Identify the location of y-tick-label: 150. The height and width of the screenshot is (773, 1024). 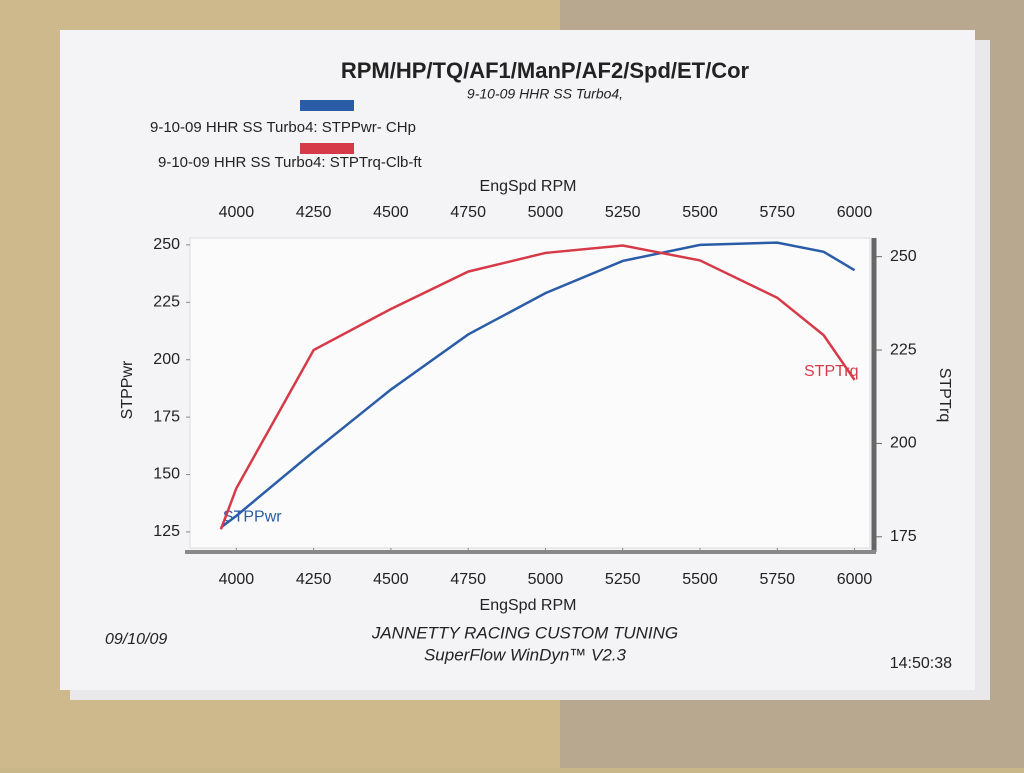
(166, 474).